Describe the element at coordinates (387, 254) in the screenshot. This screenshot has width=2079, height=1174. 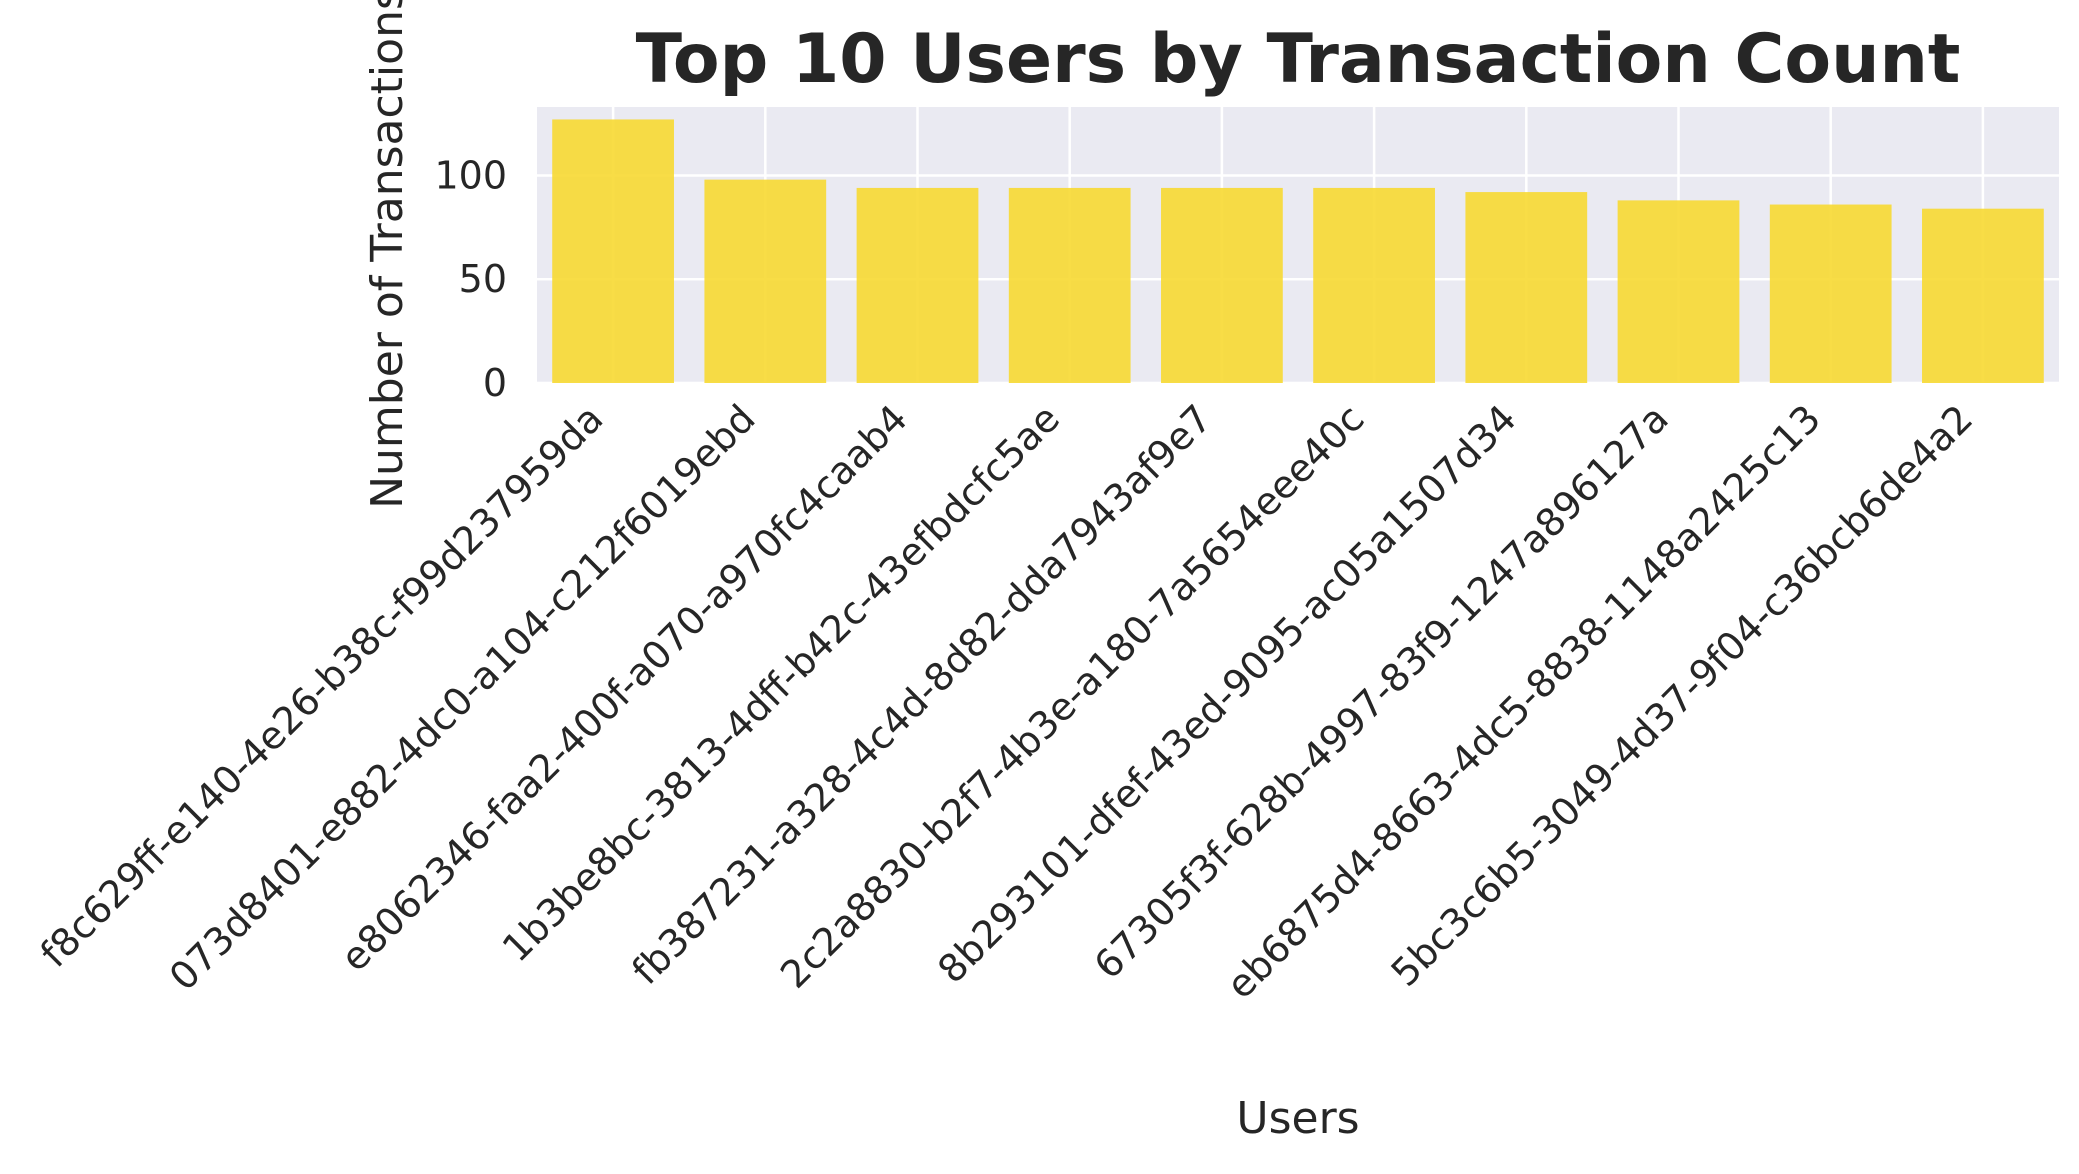
I see `y-axis-label: Number of Transactions` at that location.